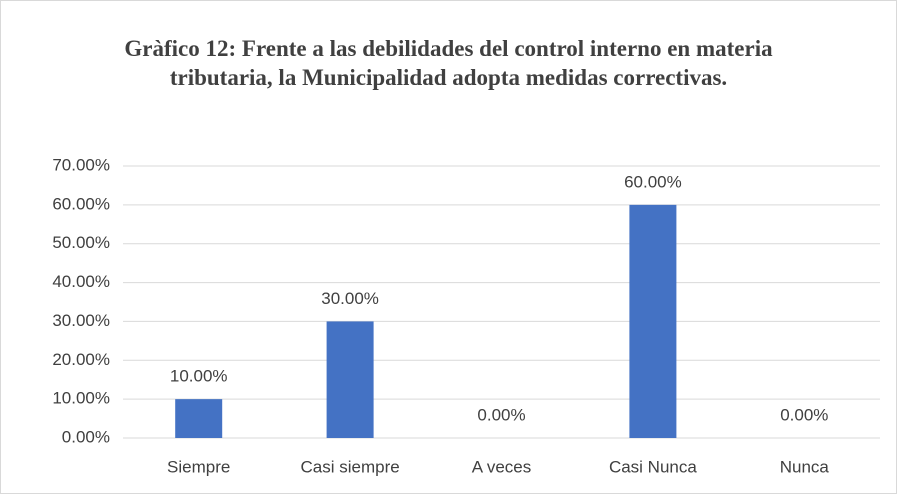  I want to click on y-tick-label: 60.00%, so click(81, 203).